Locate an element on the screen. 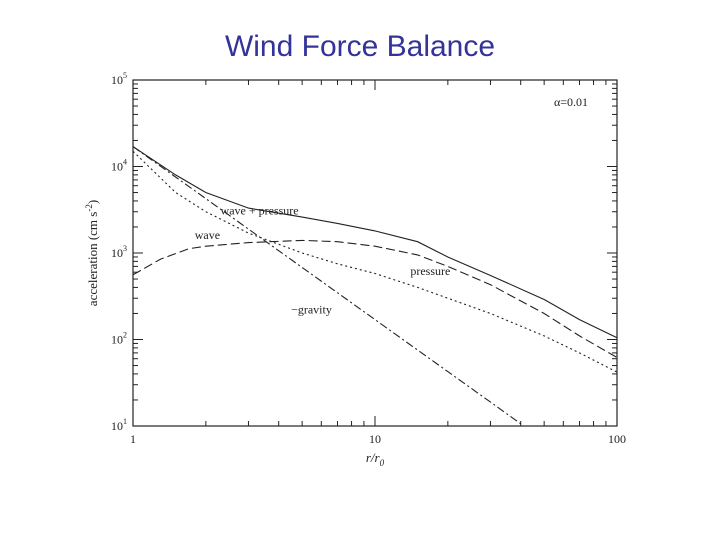  y-axis-title: acceleration (cm s-2) is located at coordinates (92, 253).